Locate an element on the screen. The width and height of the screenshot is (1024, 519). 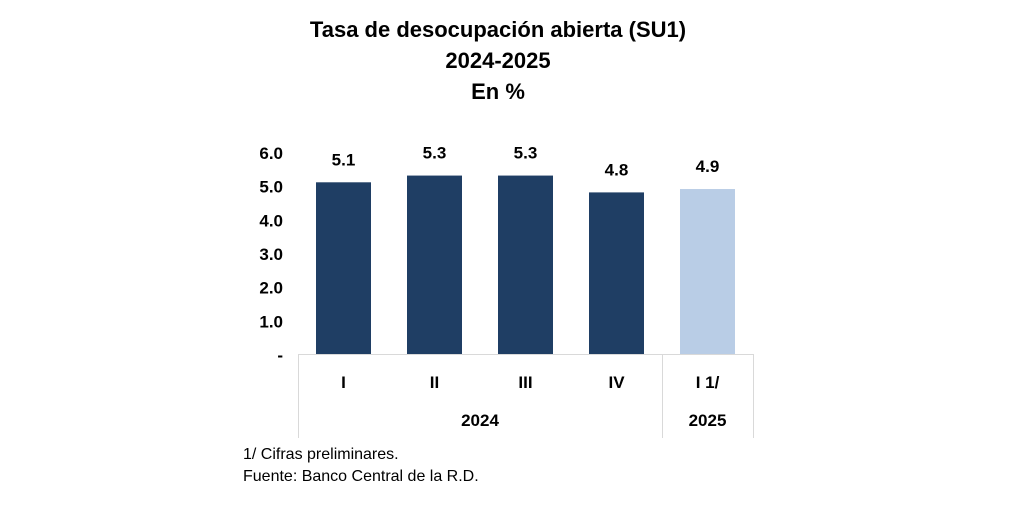
chart-title: Tasa de desocupación abierta (SU1) is located at coordinates (498, 29).